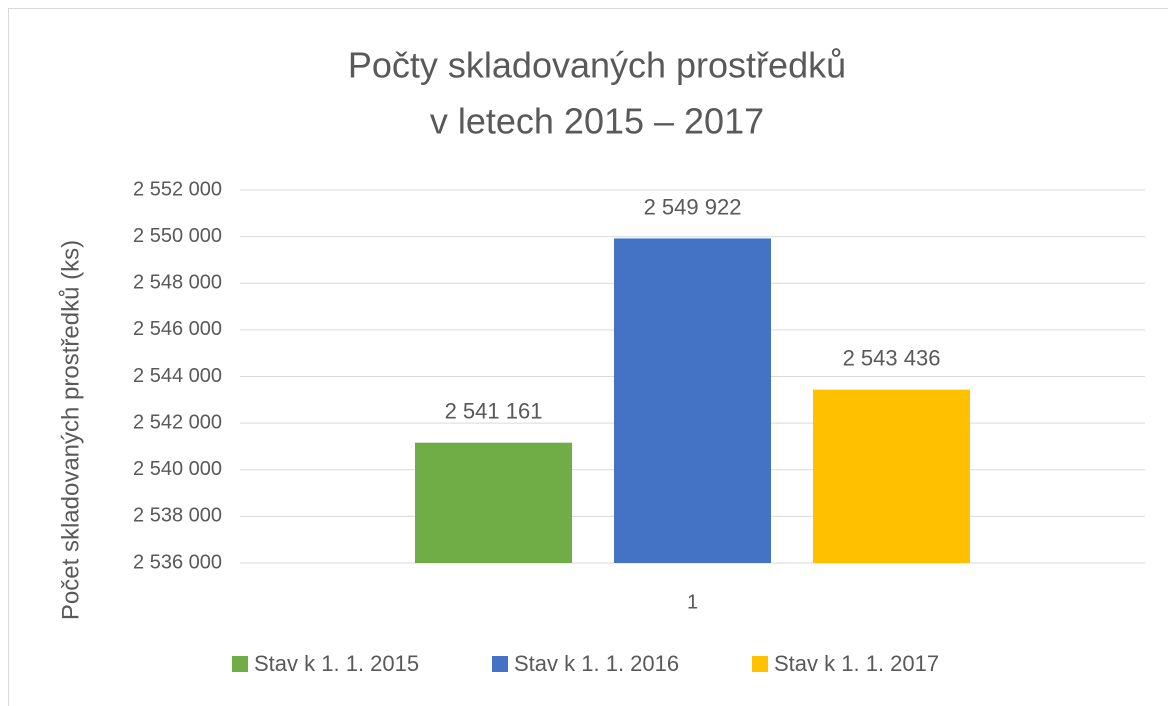  What do you see at coordinates (177, 236) in the screenshot?
I see `y-tick-label: 2 550 000` at bounding box center [177, 236].